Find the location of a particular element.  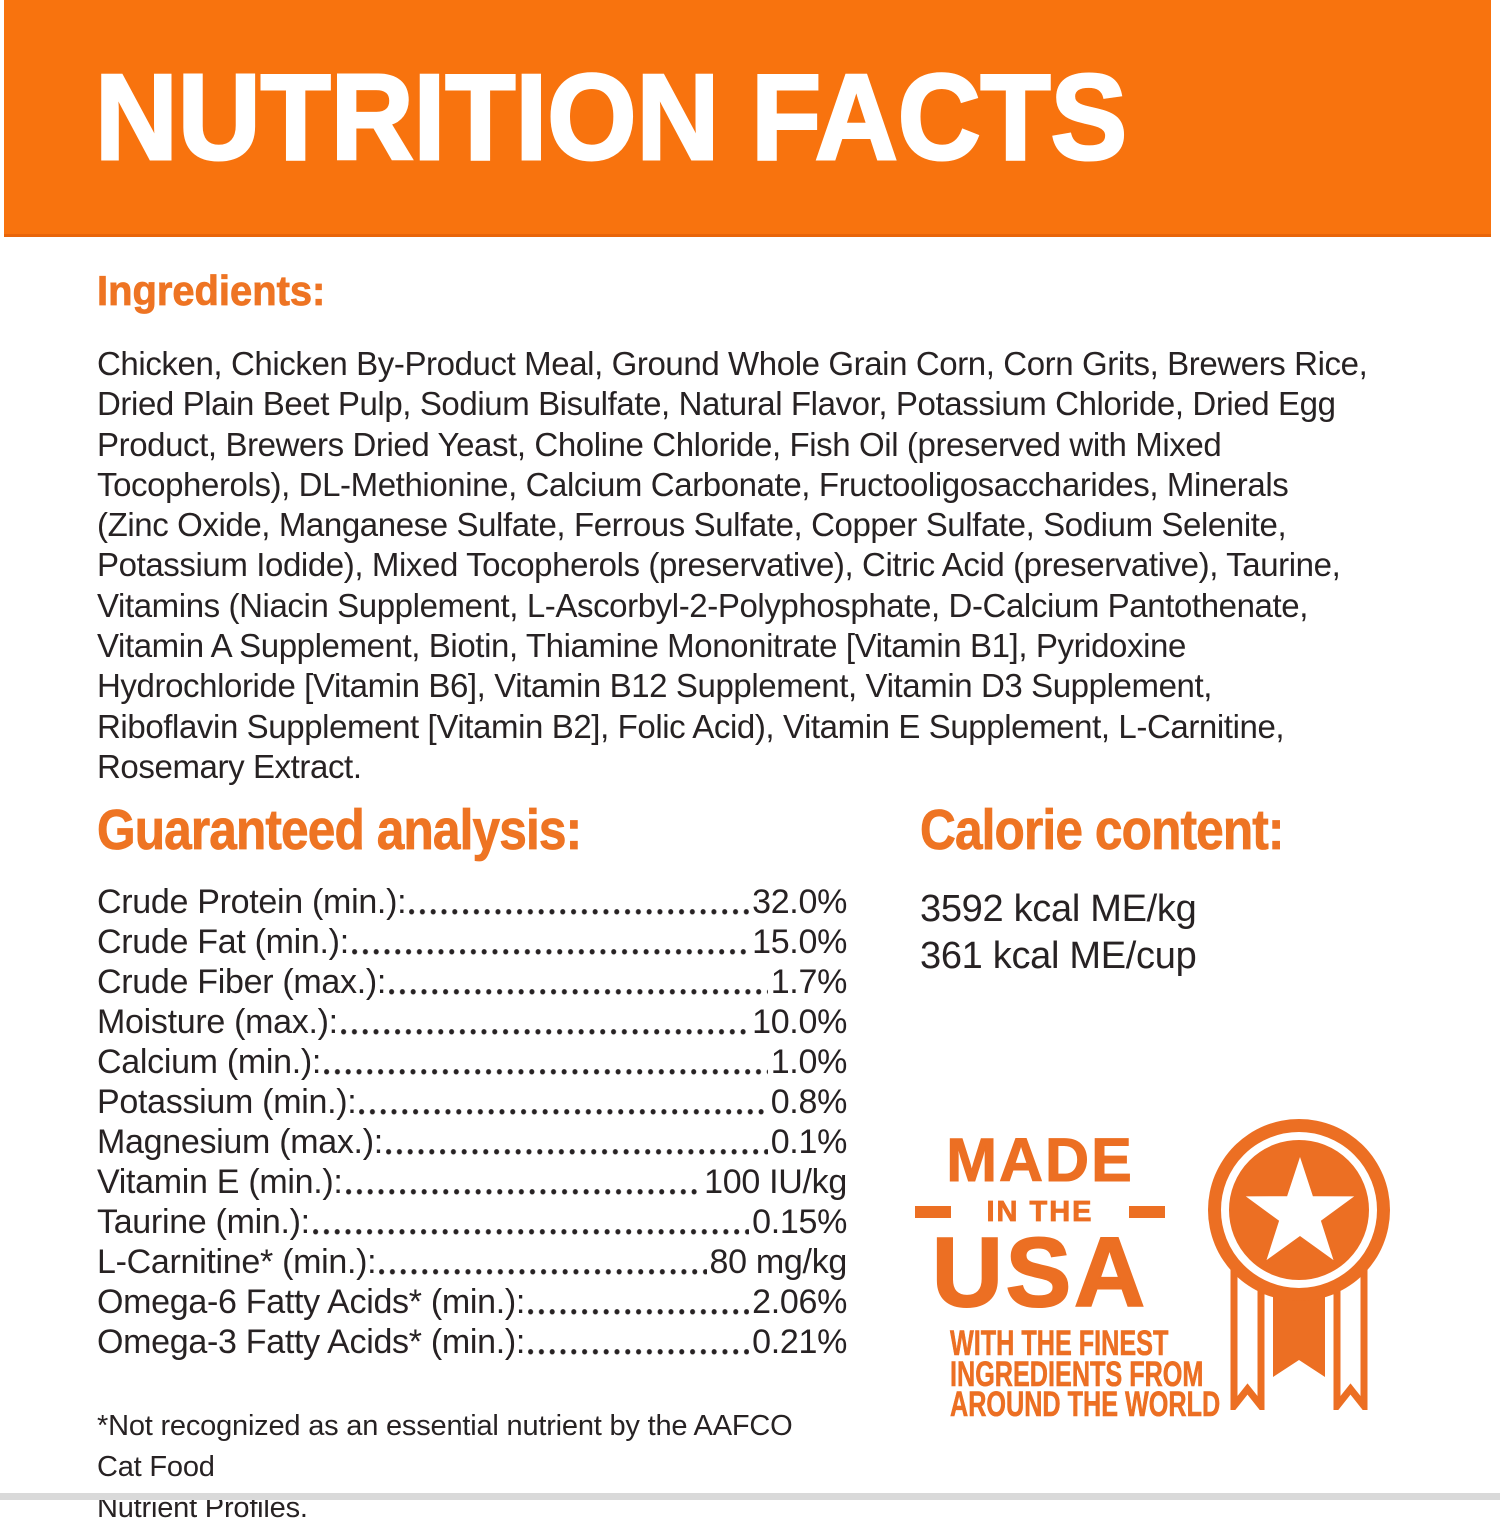

ribbon-star-medal-icon is located at coordinates (1299, 1264).